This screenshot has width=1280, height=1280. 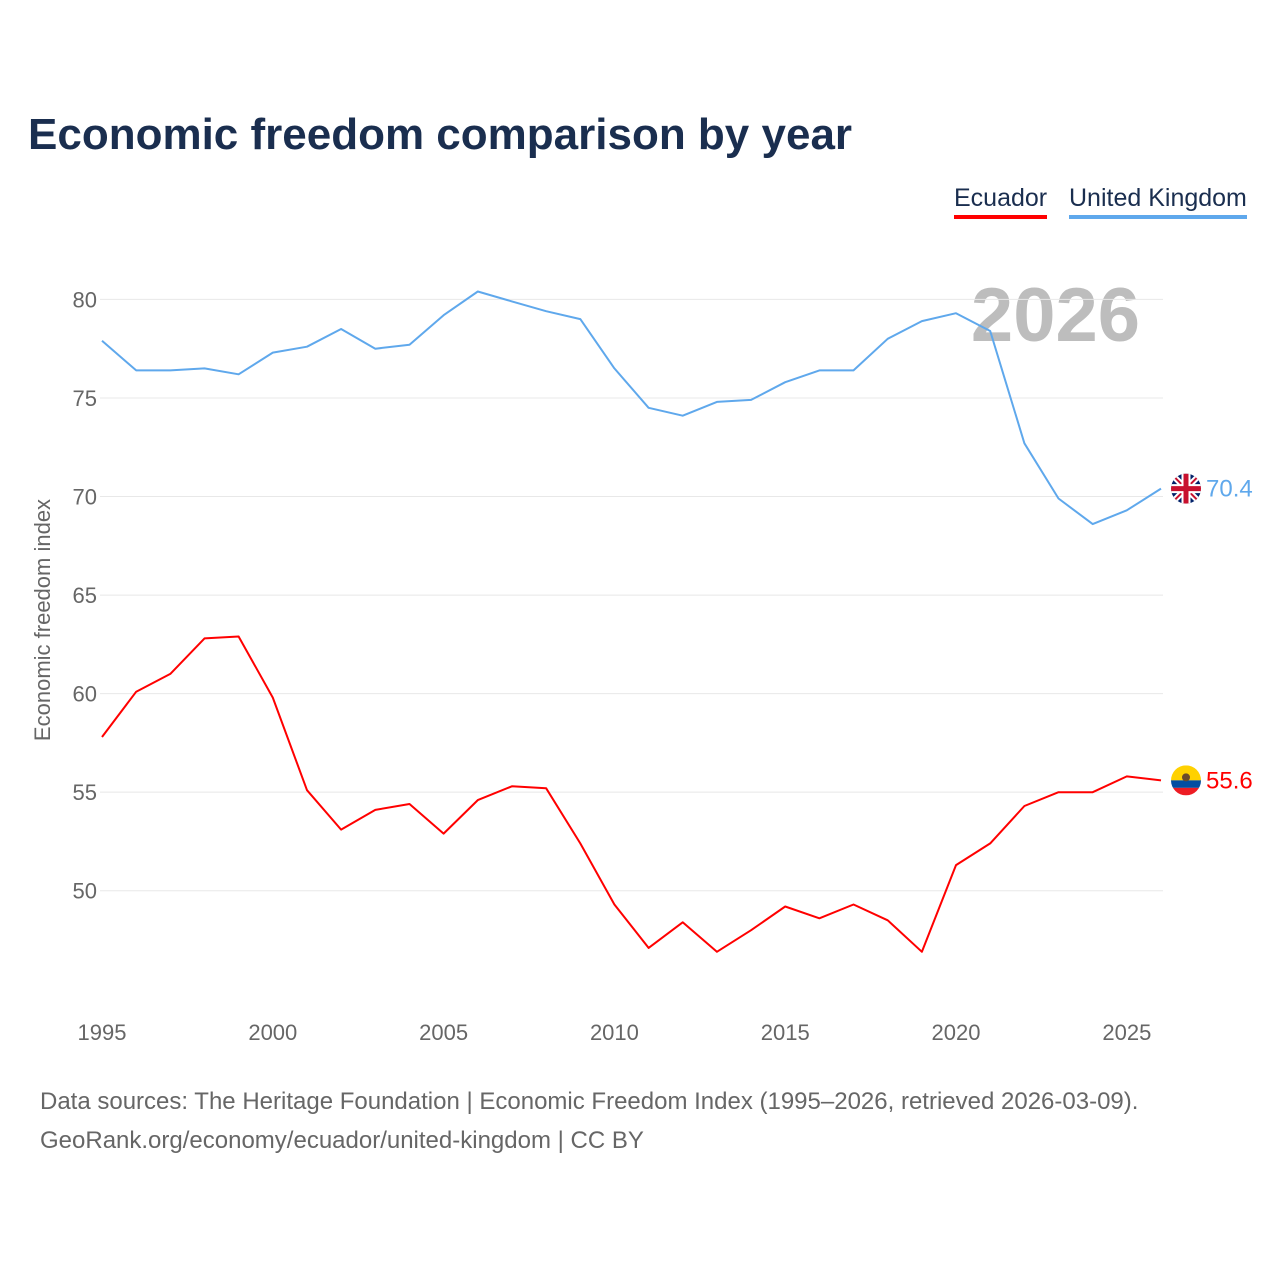 I want to click on y-tick-label: 60, so click(x=85, y=694).